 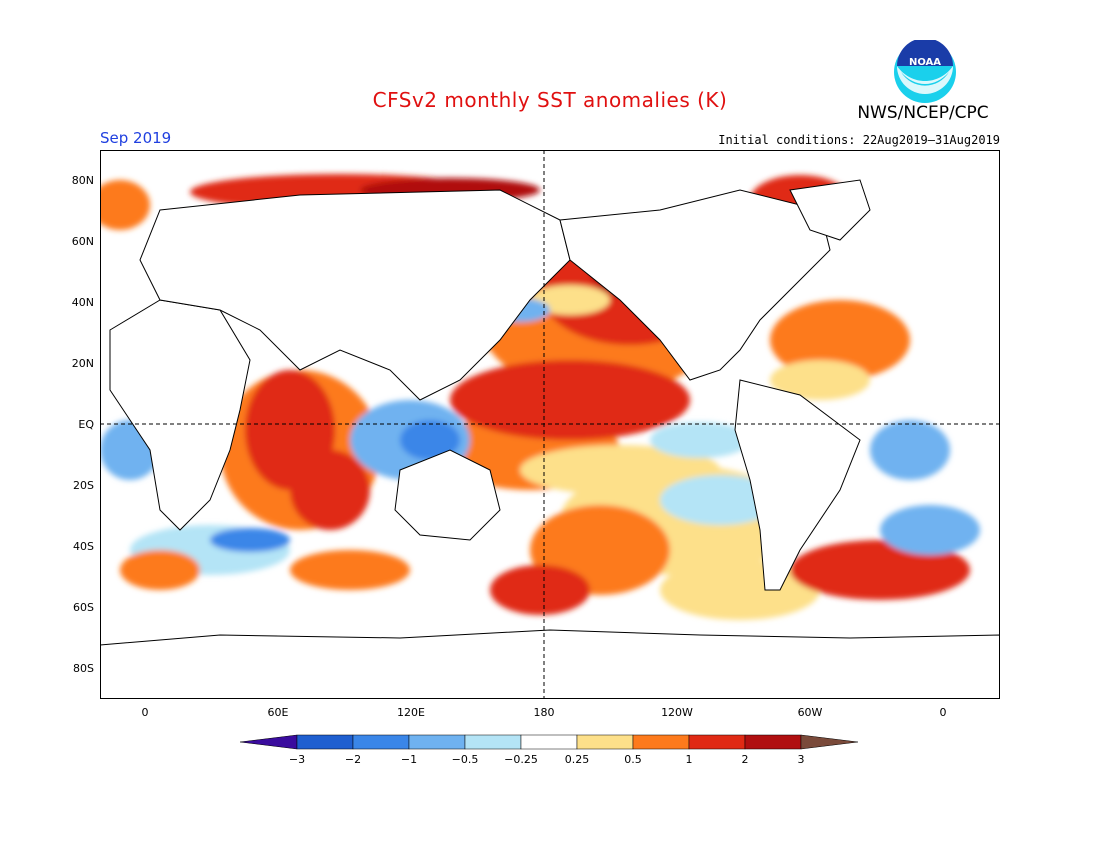 I want to click on lon-label-60e: 60E, so click(x=278, y=712).